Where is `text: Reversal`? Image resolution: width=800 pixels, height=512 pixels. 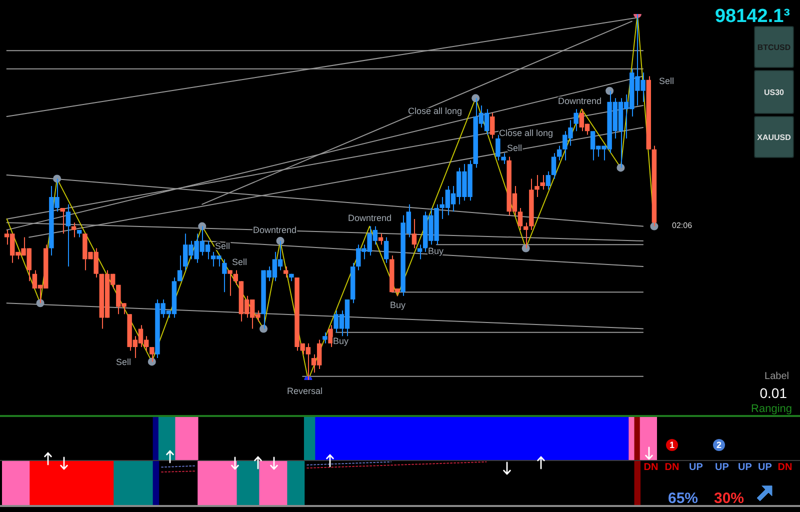
text: Reversal is located at coordinates (305, 391).